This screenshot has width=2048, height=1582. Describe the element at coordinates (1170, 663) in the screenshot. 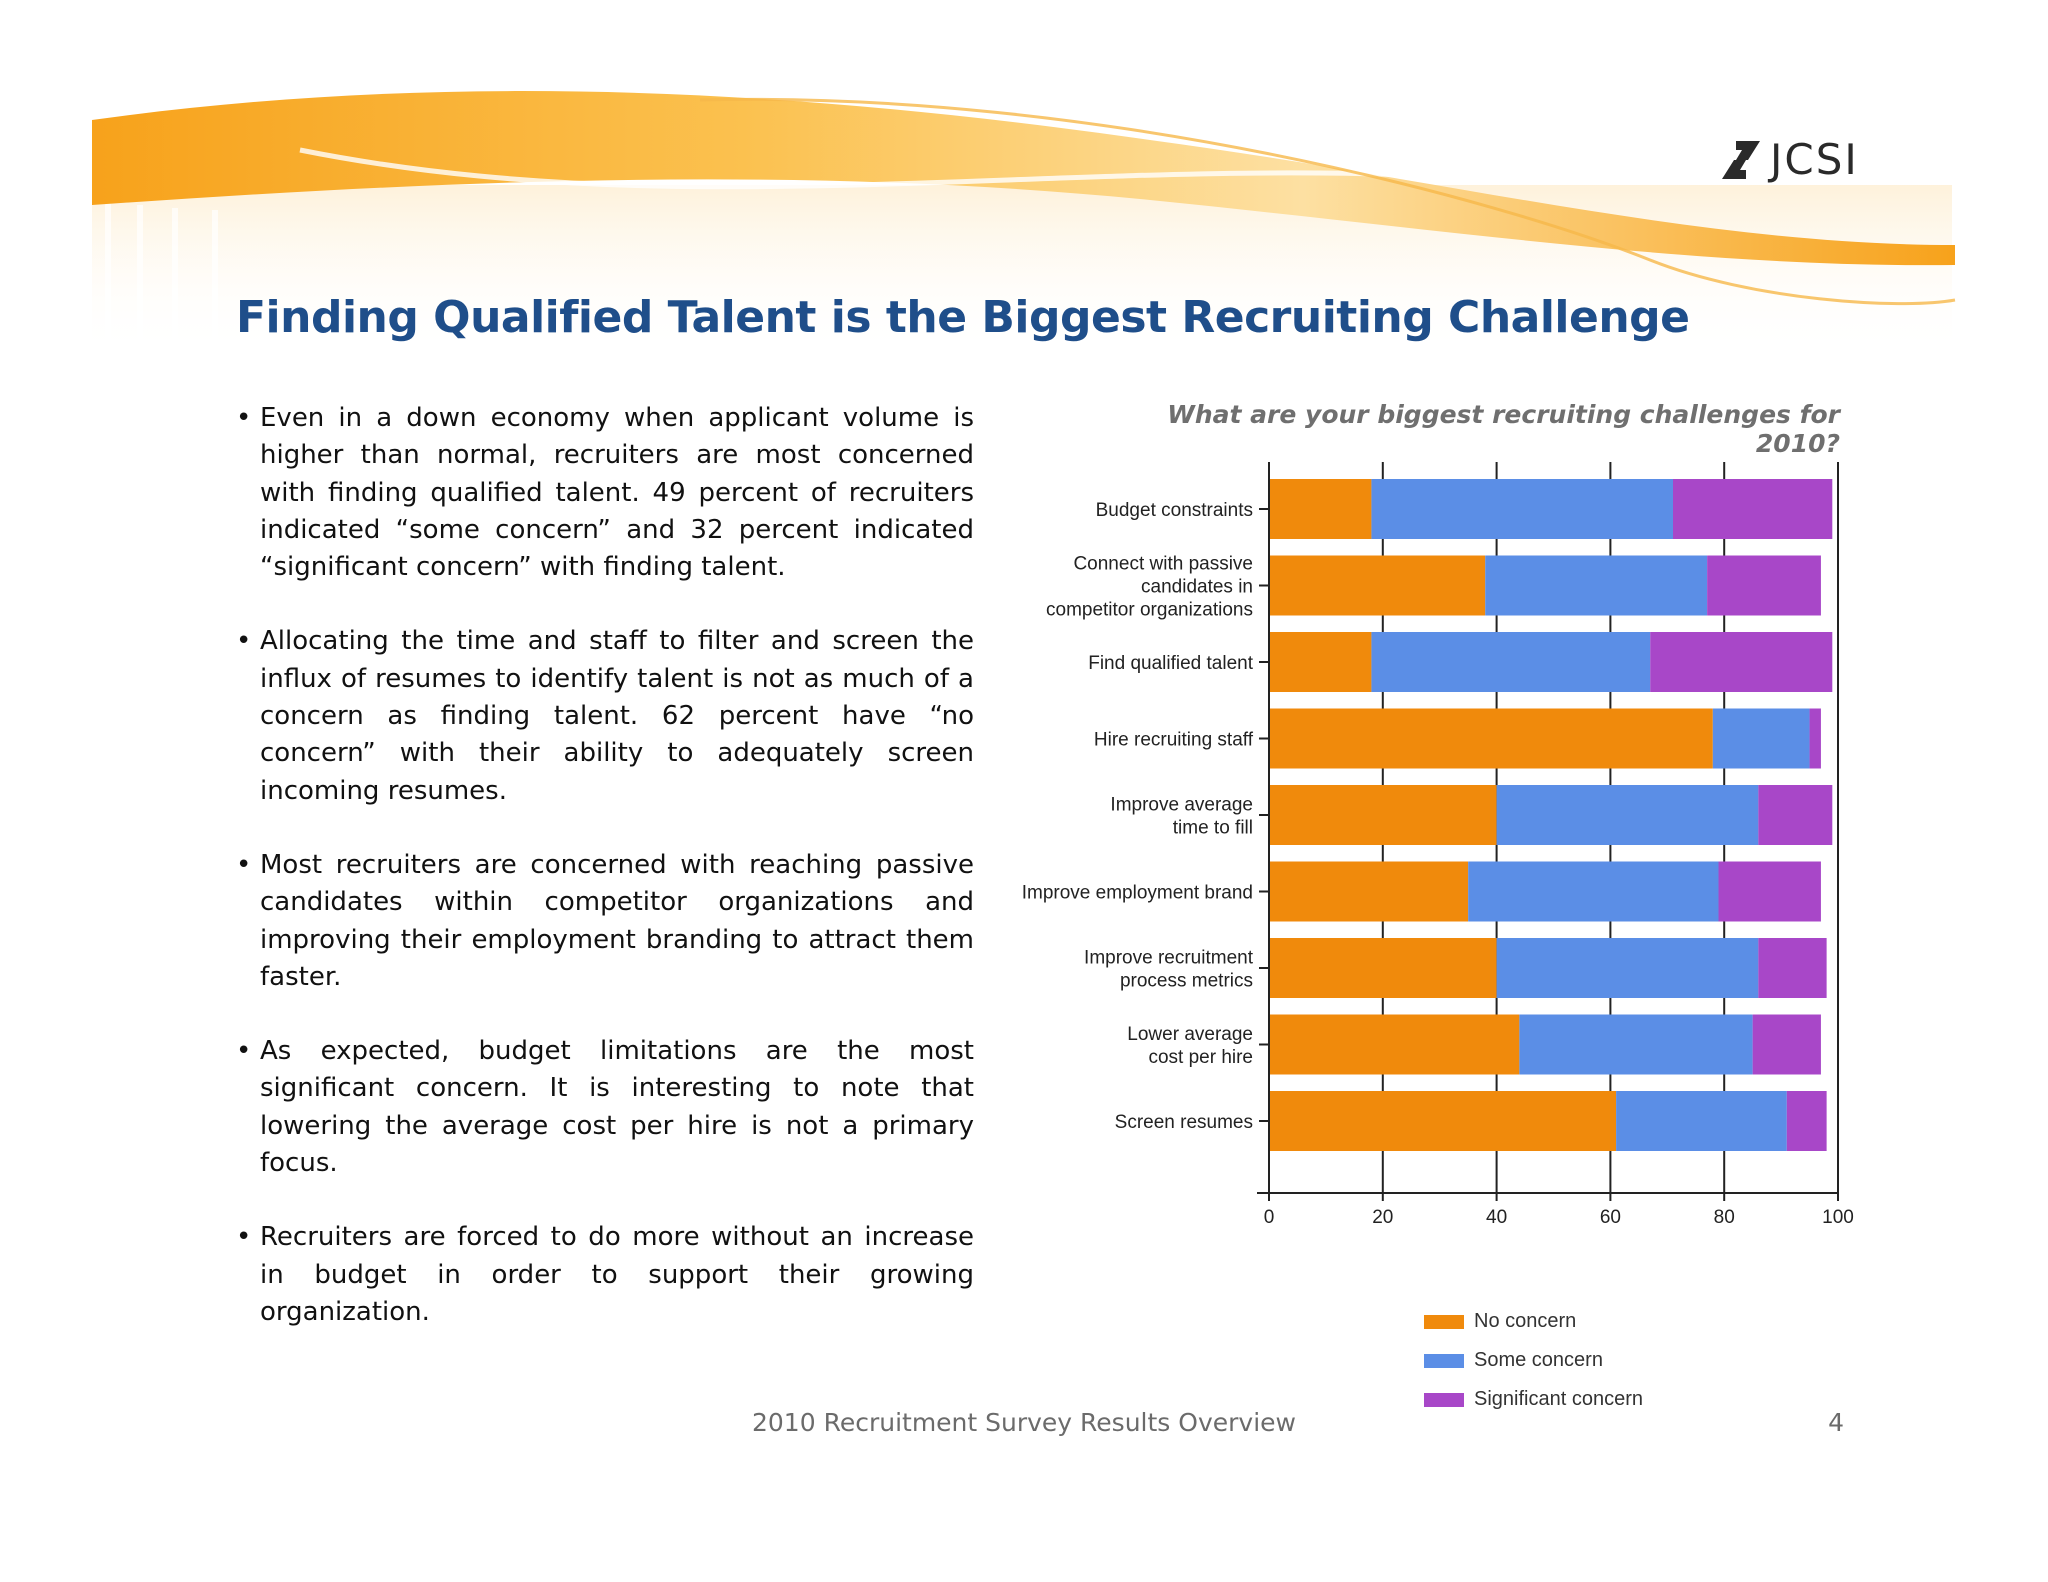

I see `category-label: Find qualified talent` at that location.